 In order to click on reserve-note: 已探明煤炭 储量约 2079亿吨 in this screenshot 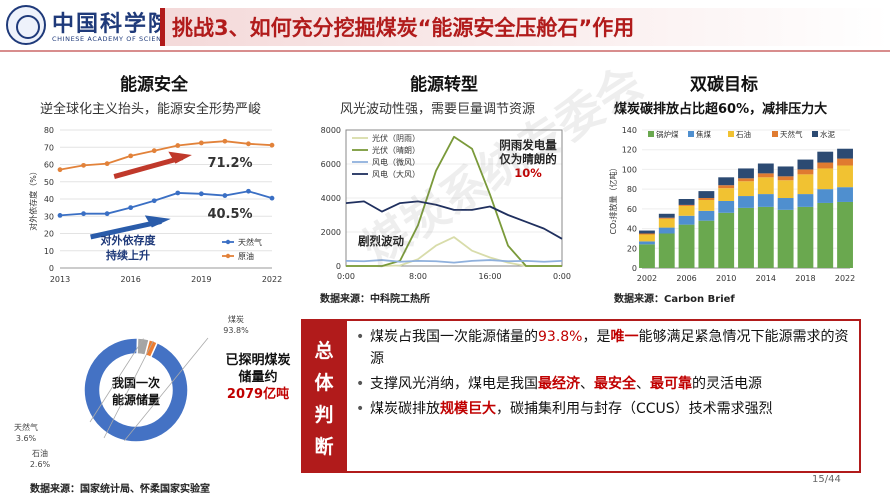, I will do `click(258, 377)`.